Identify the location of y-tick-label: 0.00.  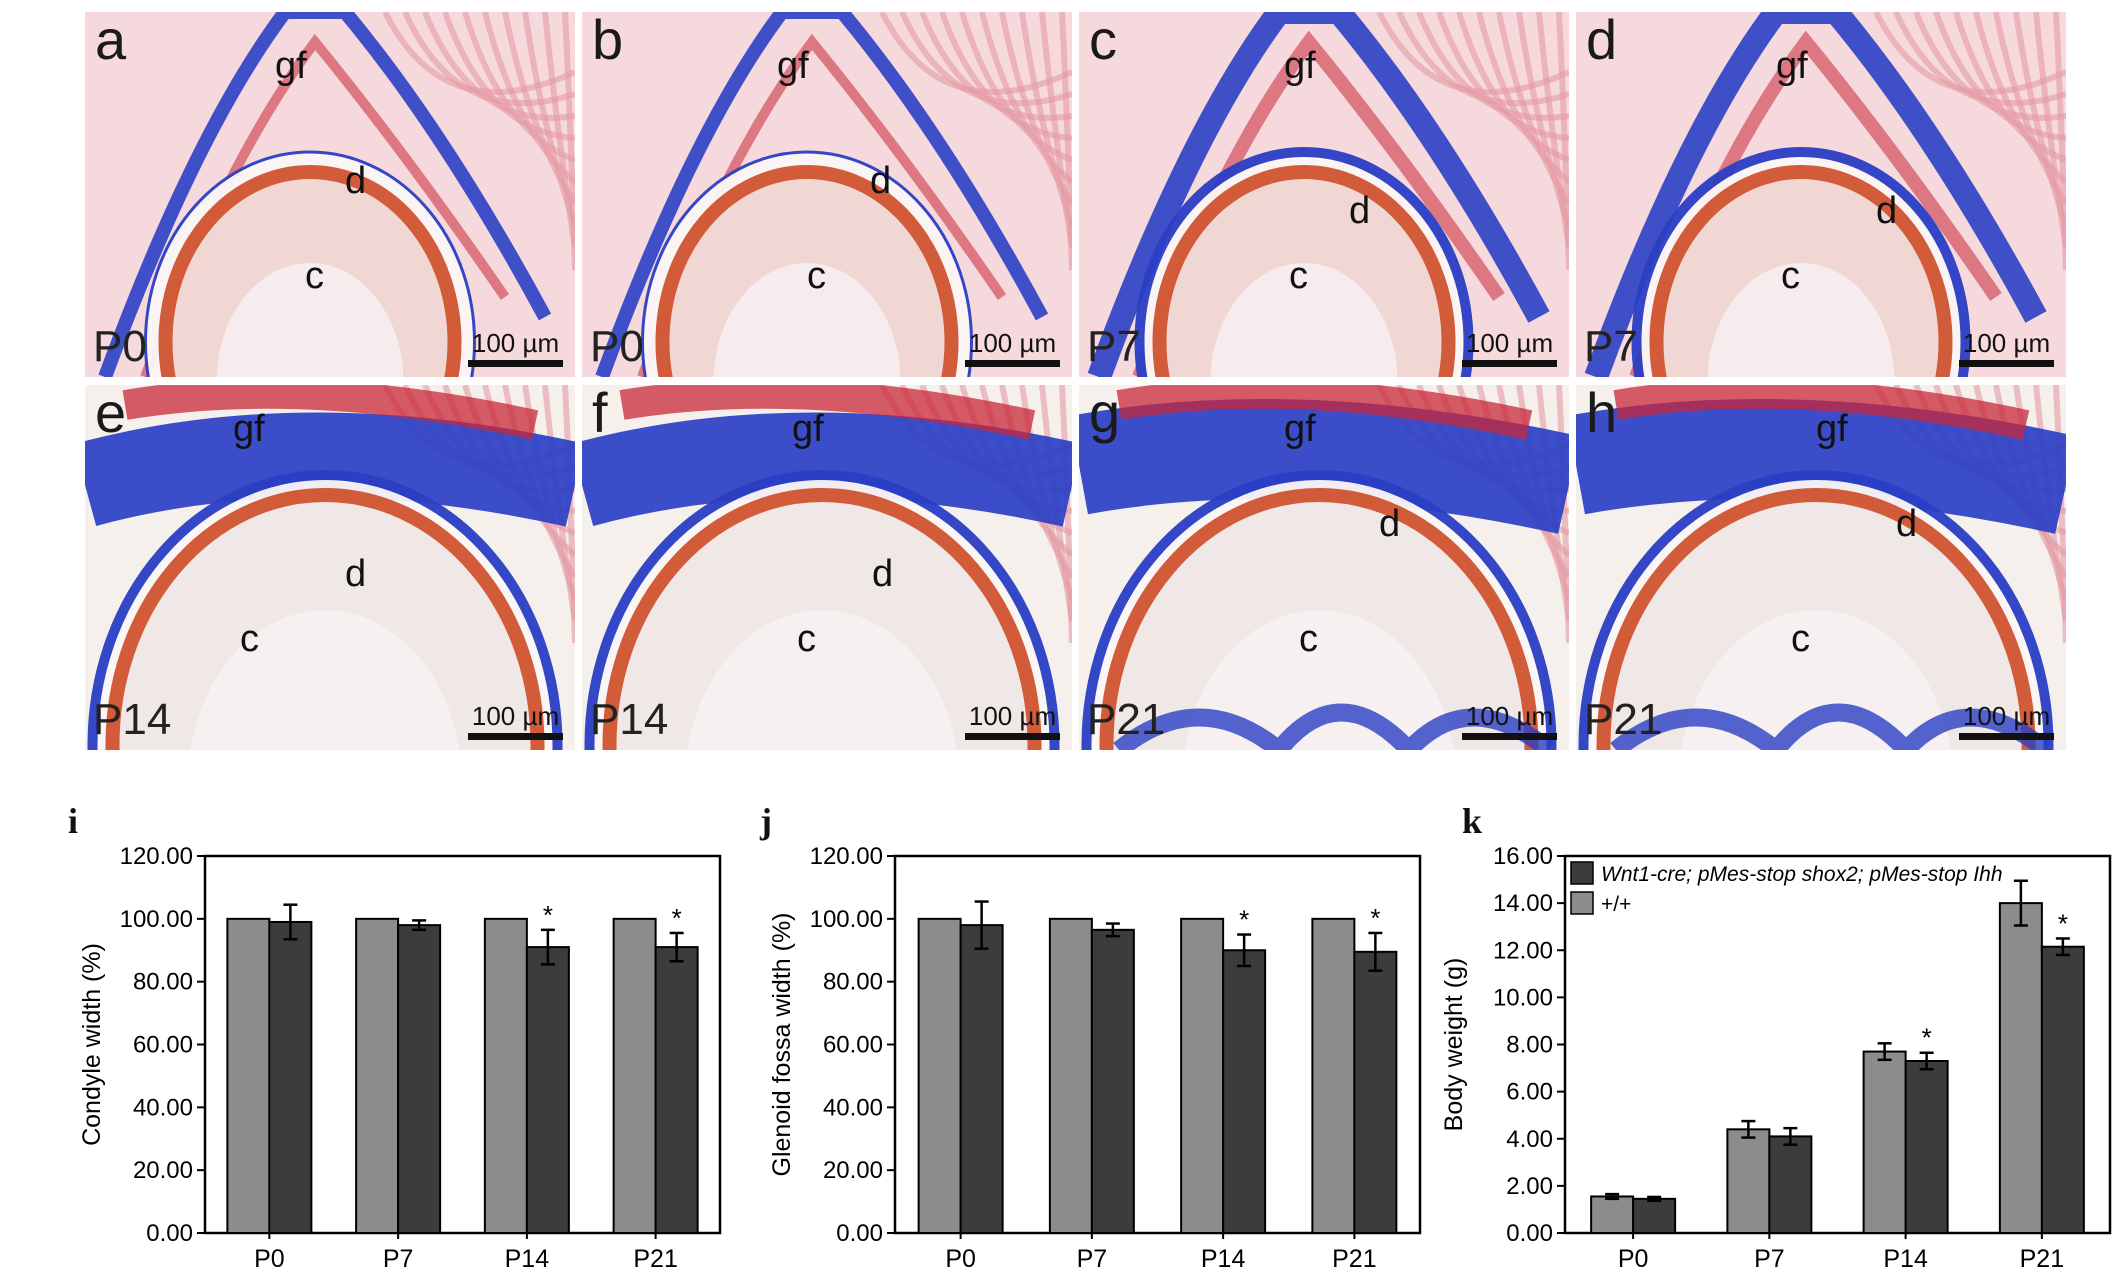
(859, 1233).